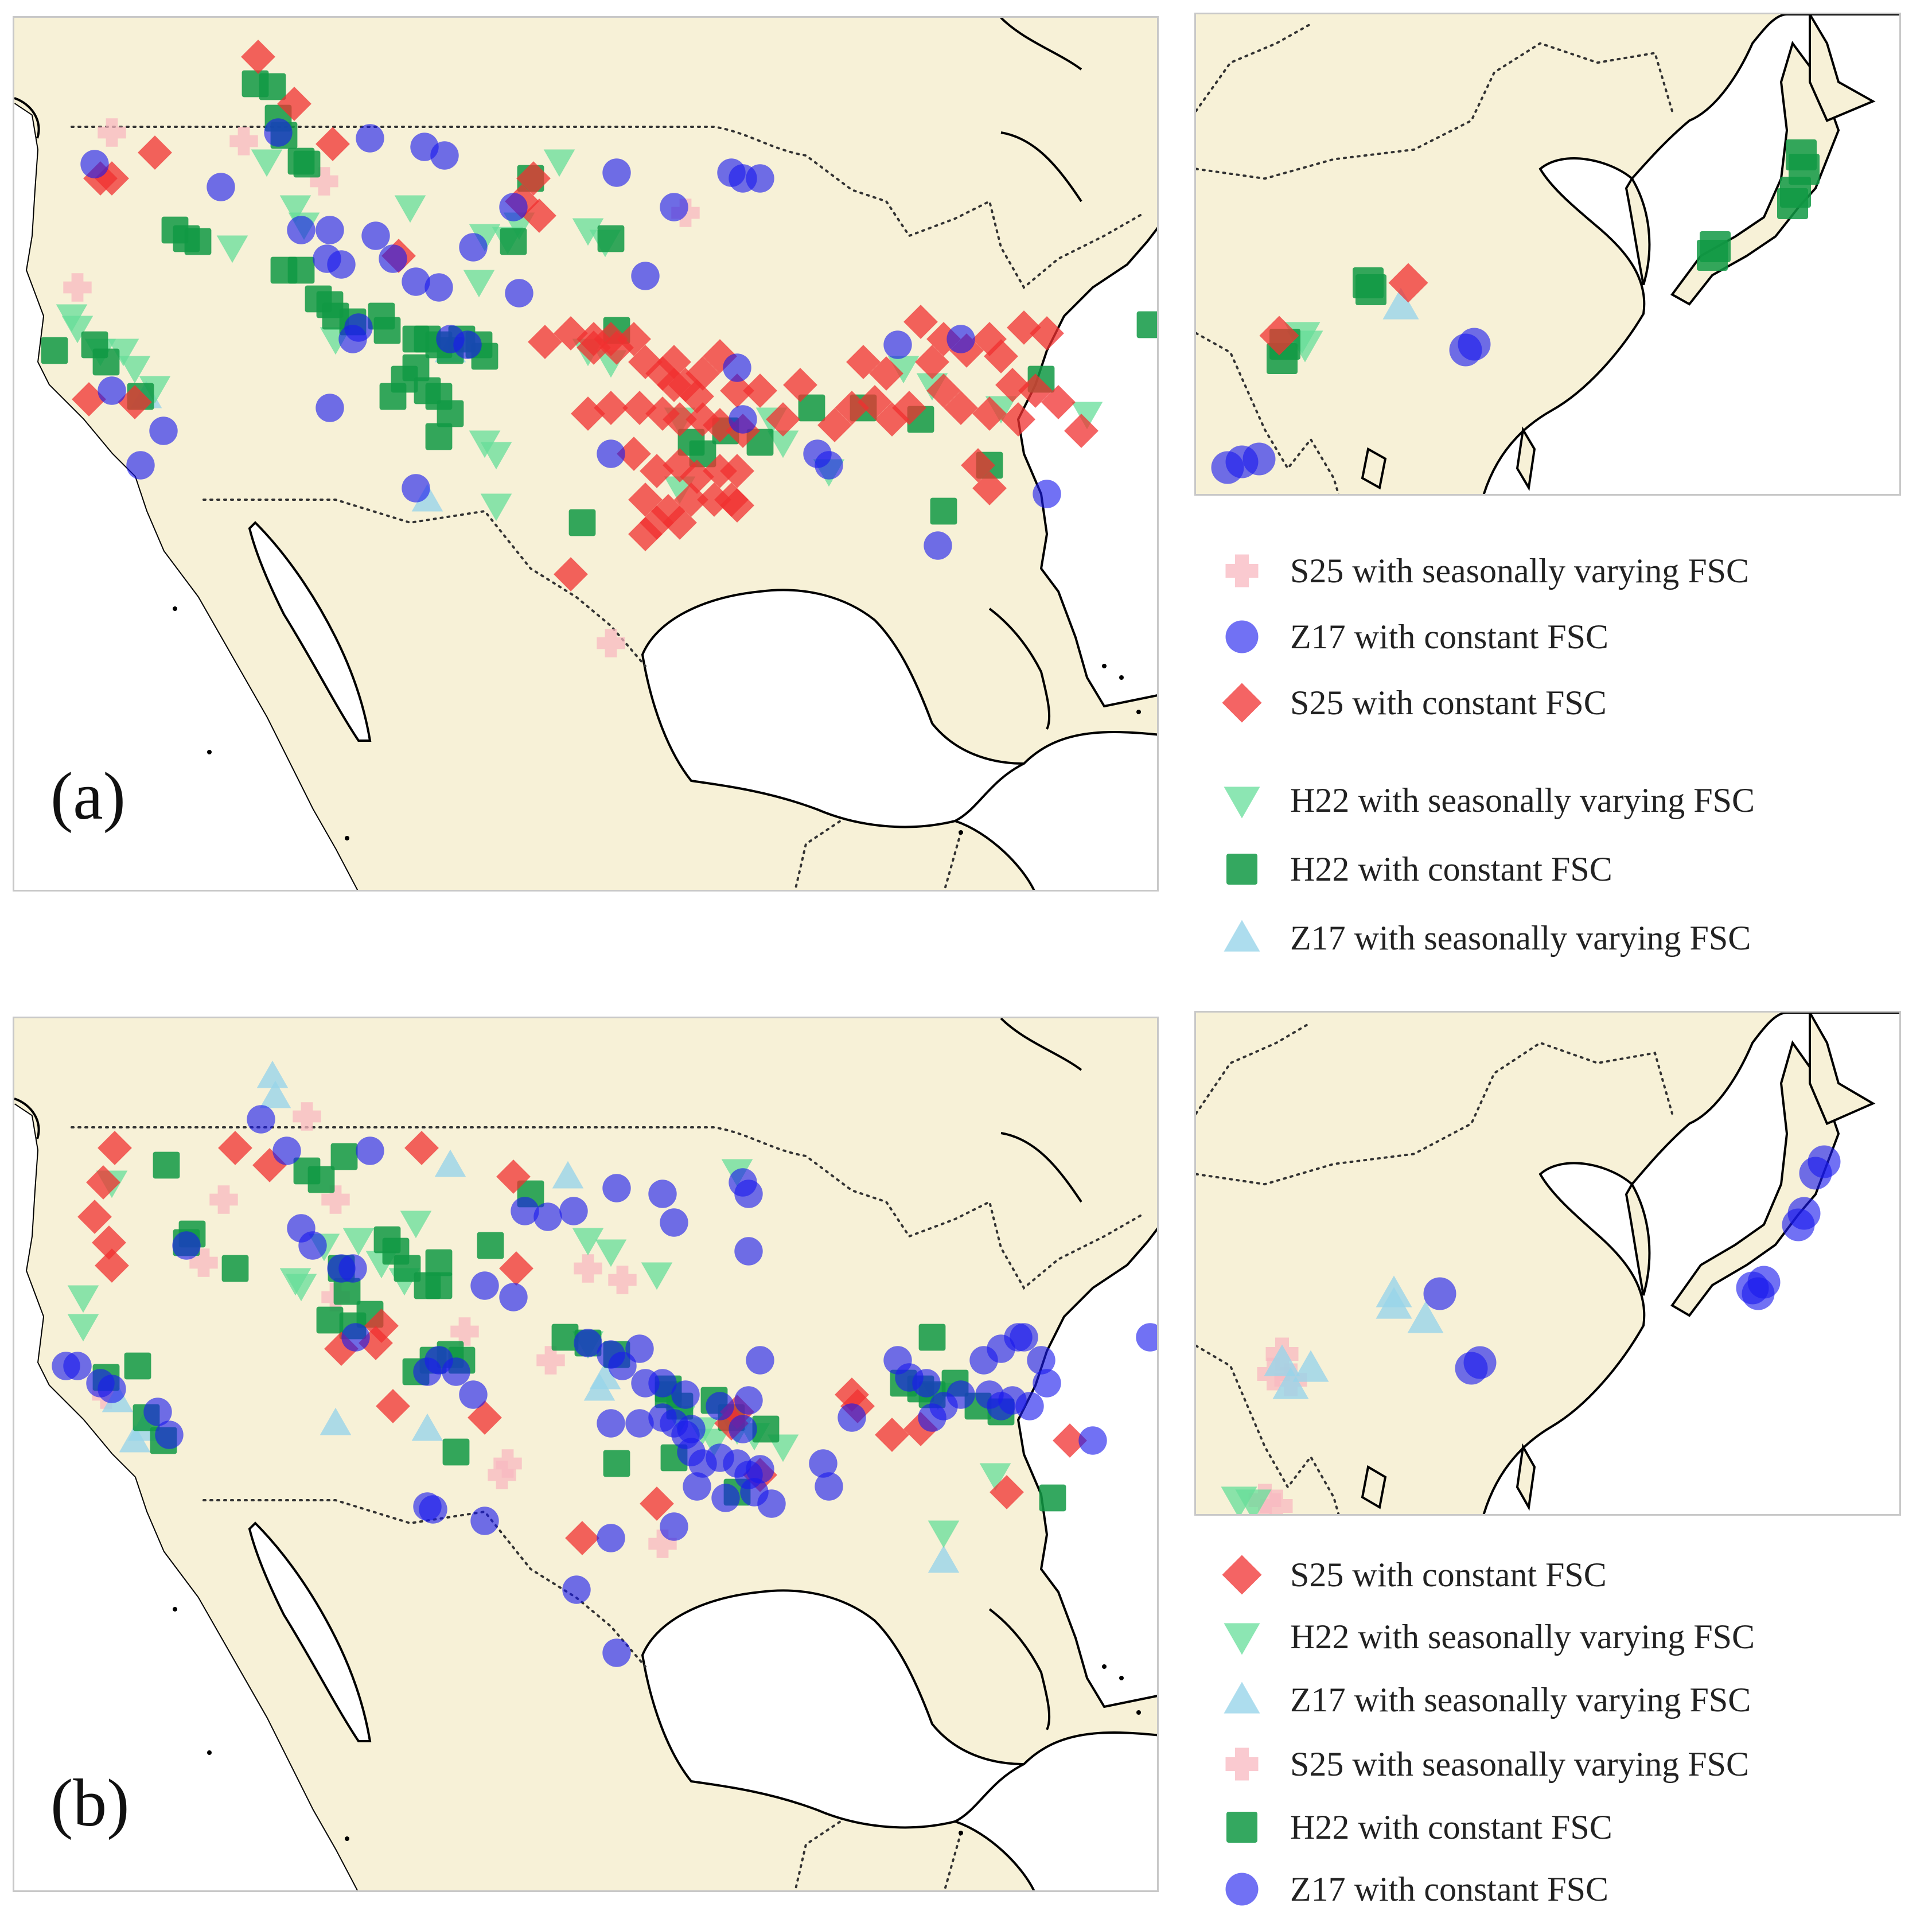 The height and width of the screenshot is (1915, 1932). I want to click on legend-label: Z17 with constant FSC, so click(1449, 1889).